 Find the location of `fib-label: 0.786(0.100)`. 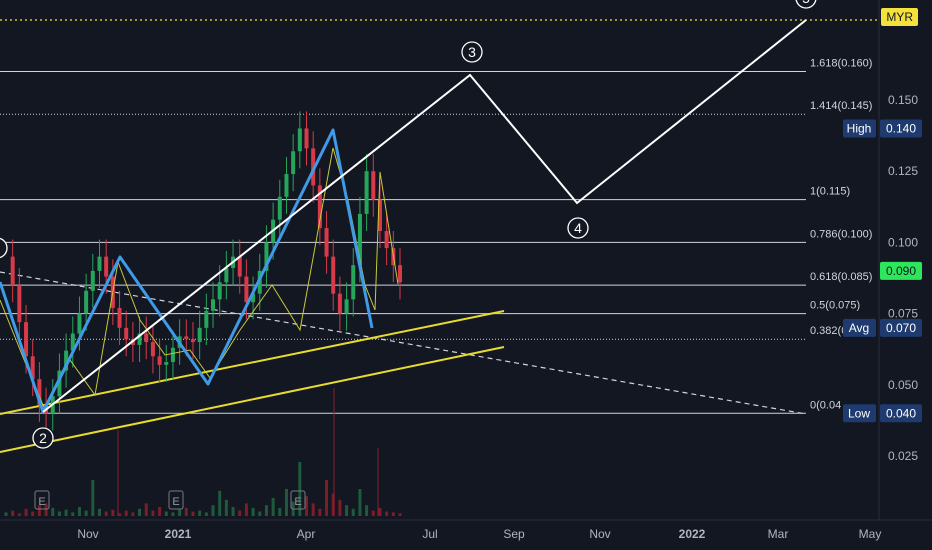

fib-label: 0.786(0.100) is located at coordinates (841, 234).